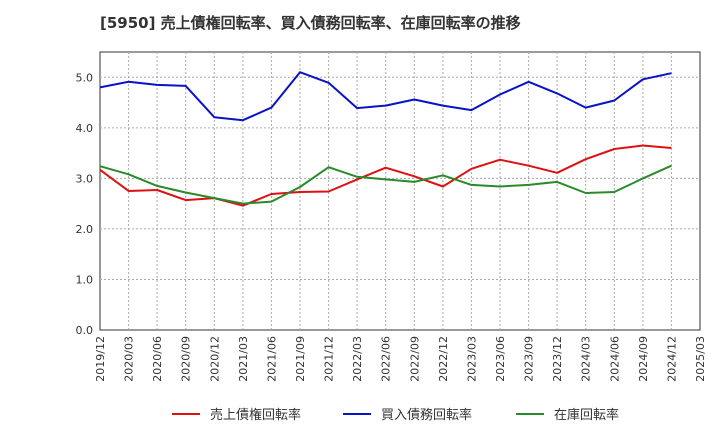 The image size is (720, 440). I want to click on x-tick-label: 2021/12, so click(329, 359).